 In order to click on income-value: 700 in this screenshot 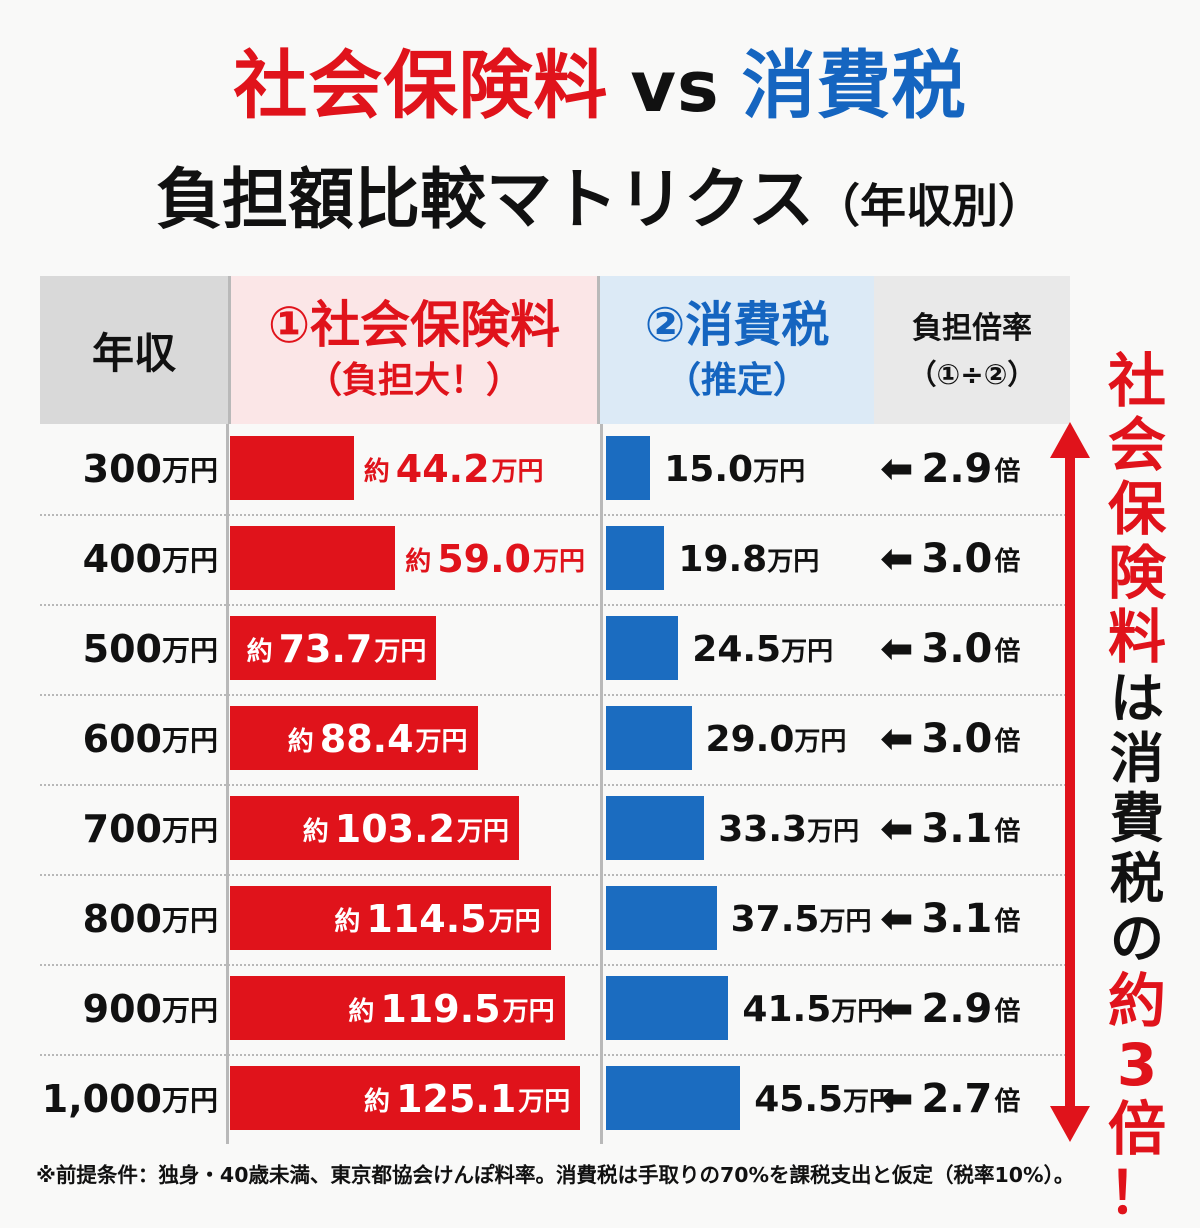, I will do `click(122, 829)`.